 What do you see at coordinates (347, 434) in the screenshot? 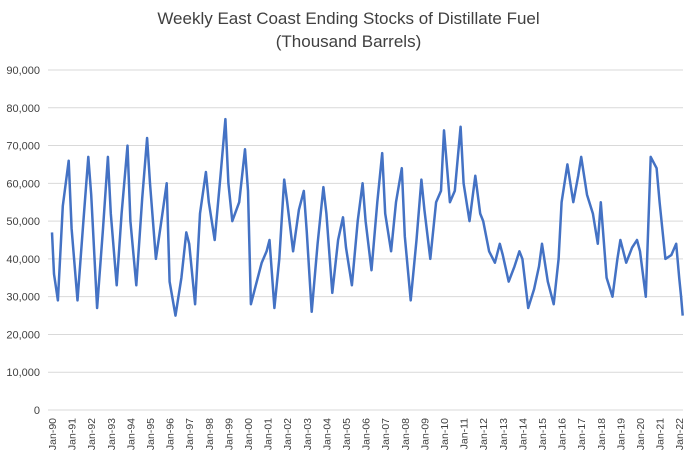
I see `x-tick-label: Jan-05` at bounding box center [347, 434].